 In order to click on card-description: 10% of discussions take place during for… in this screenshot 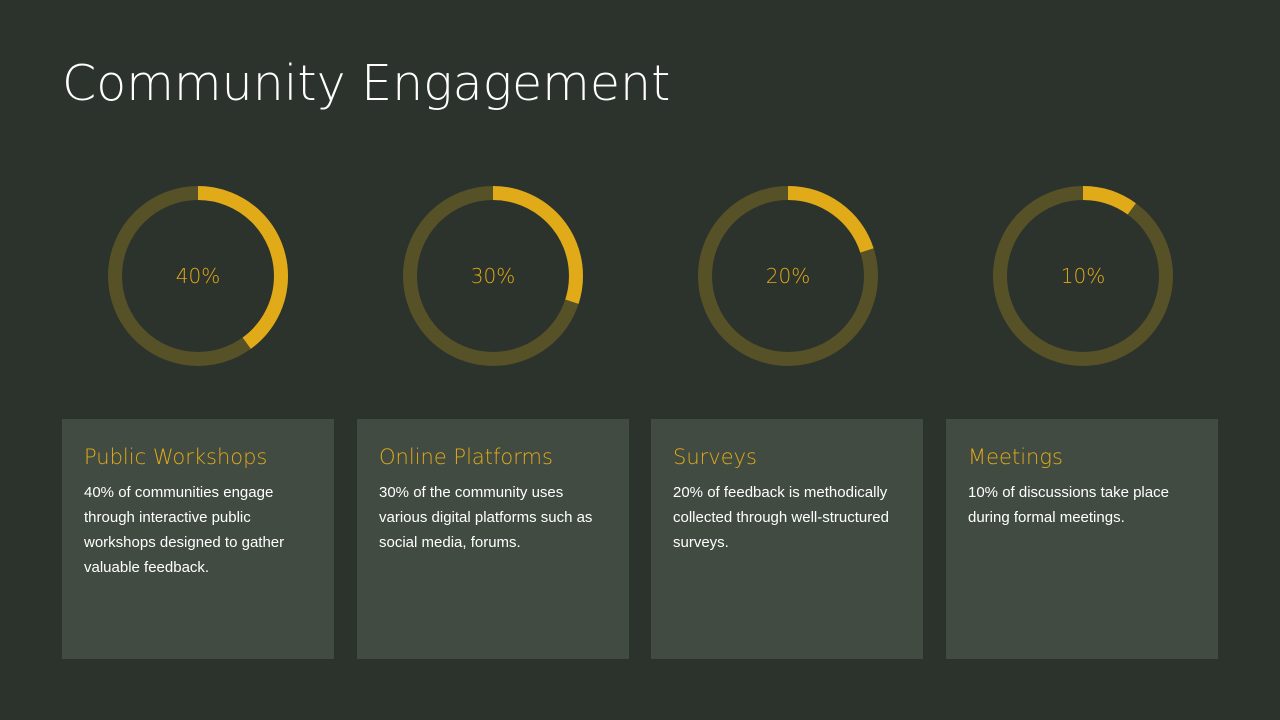, I will do `click(1068, 505)`.